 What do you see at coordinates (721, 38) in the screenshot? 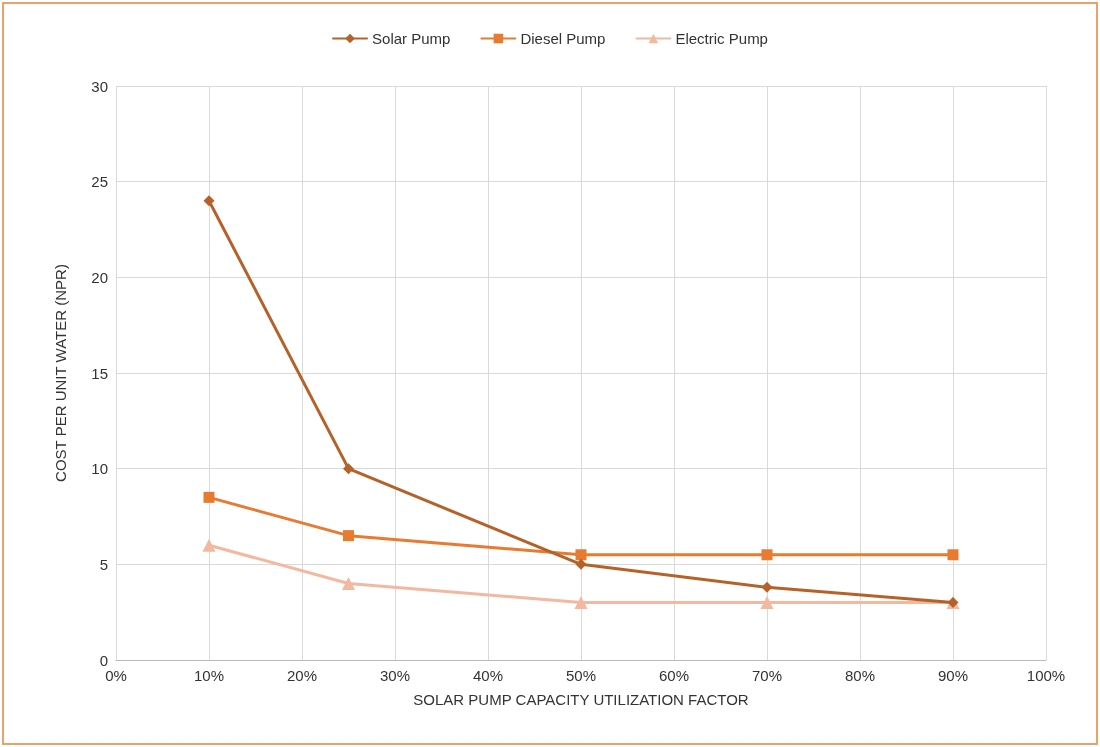
I see `legend-label: Electric Pump` at bounding box center [721, 38].